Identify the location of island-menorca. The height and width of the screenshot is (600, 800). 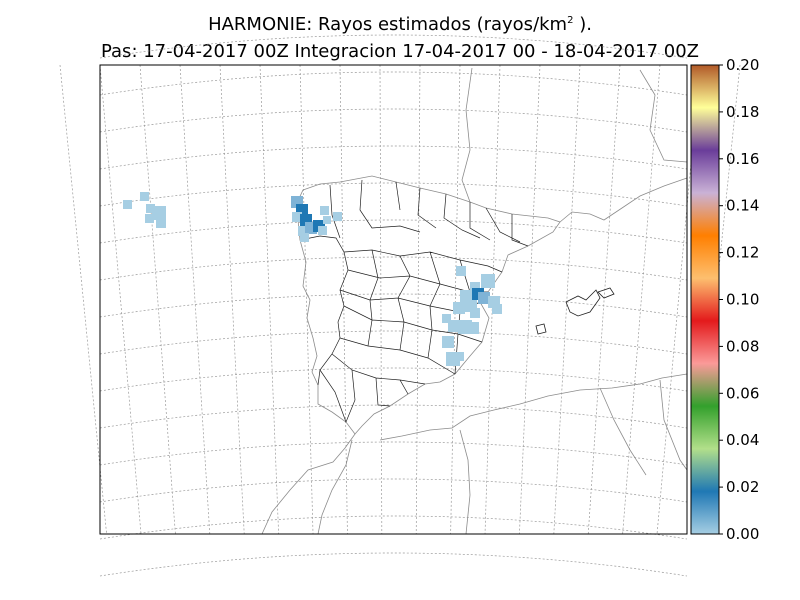
(606, 293).